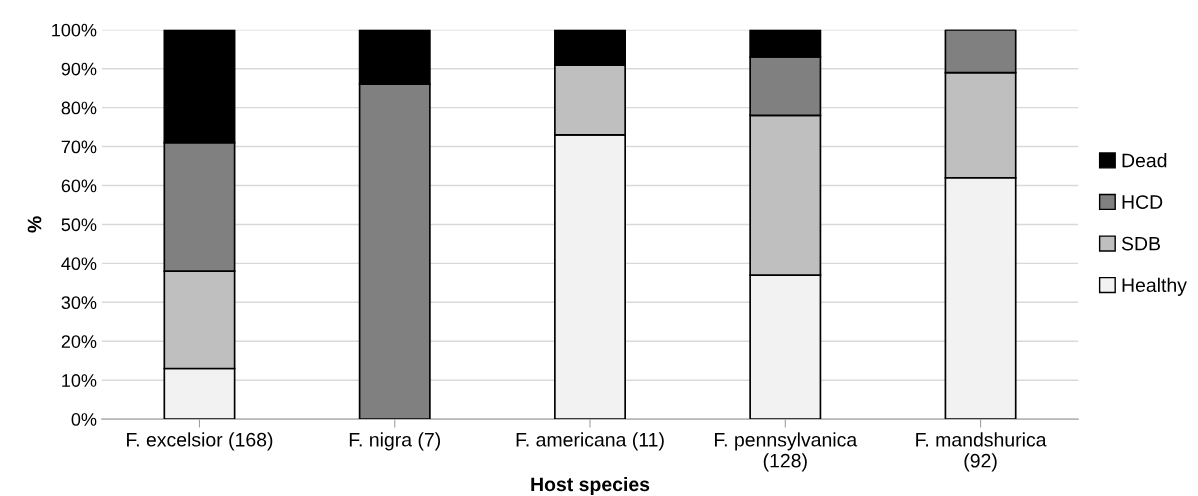 This screenshot has height=496, width=1198. I want to click on y-tick-label: 20%, so click(79, 341).